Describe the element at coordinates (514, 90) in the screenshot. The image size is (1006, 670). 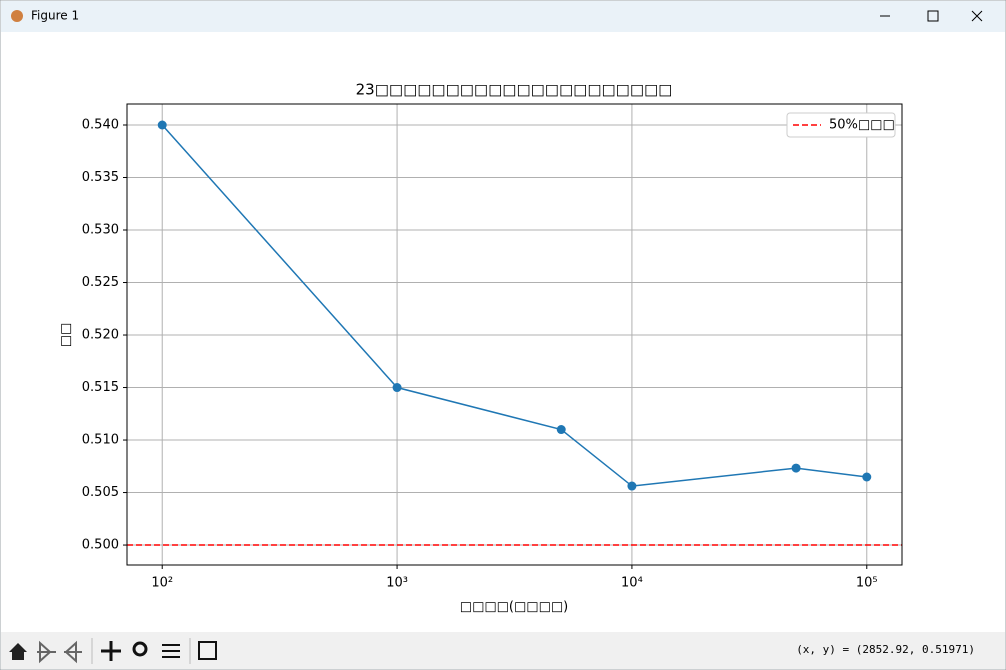
I see `chart-title: 23□□□□□□□□□□□□□□□□□□□□□` at that location.